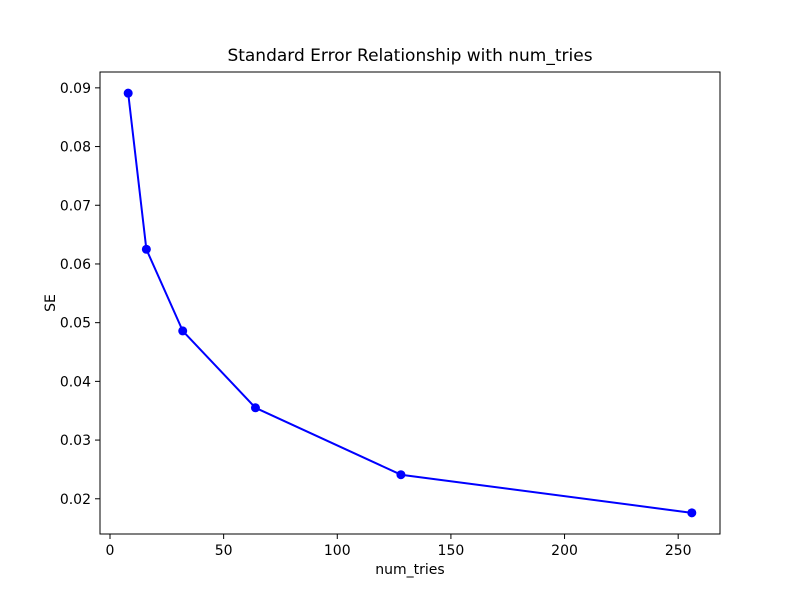 Image resolution: width=800 pixels, height=604 pixels. I want to click on x-tick-label: 250, so click(678, 551).